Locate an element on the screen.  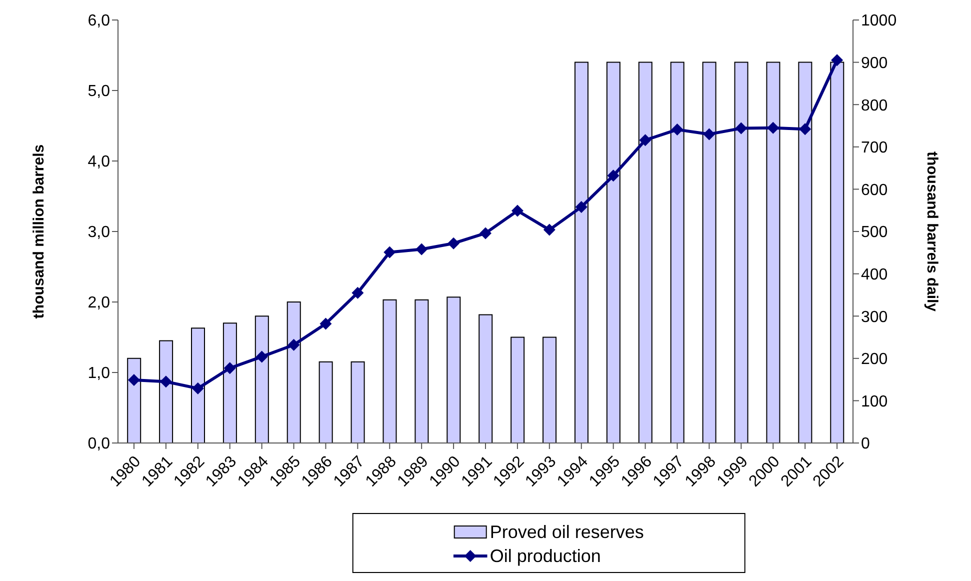
y2-tick-label: 800 is located at coordinates (874, 105).